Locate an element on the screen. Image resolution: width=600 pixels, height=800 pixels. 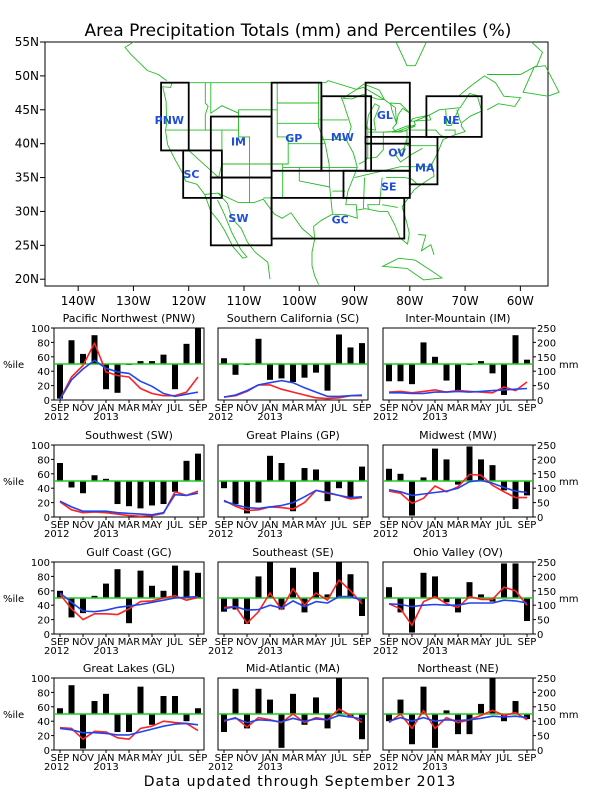
mm-axis-label: mm is located at coordinates (568, 599).